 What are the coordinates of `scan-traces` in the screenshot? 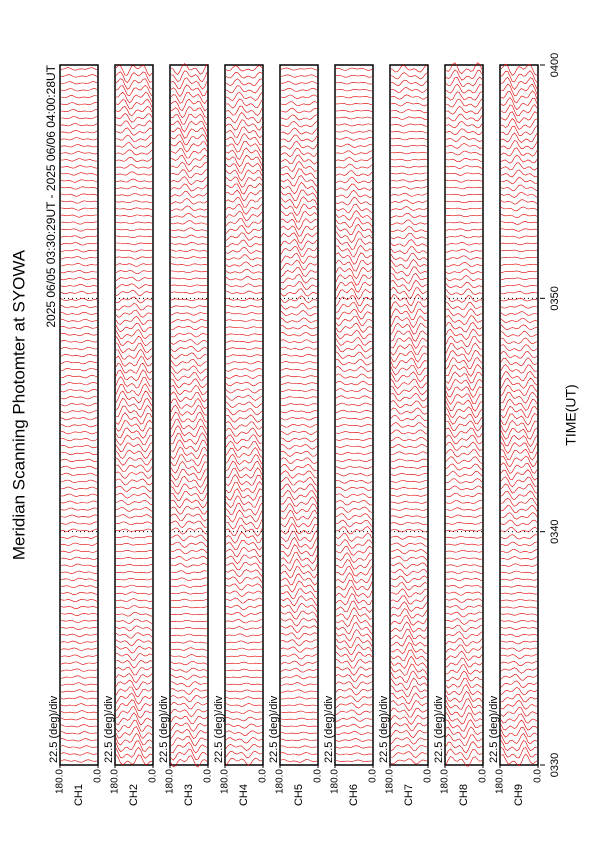 It's located at (189, 415).